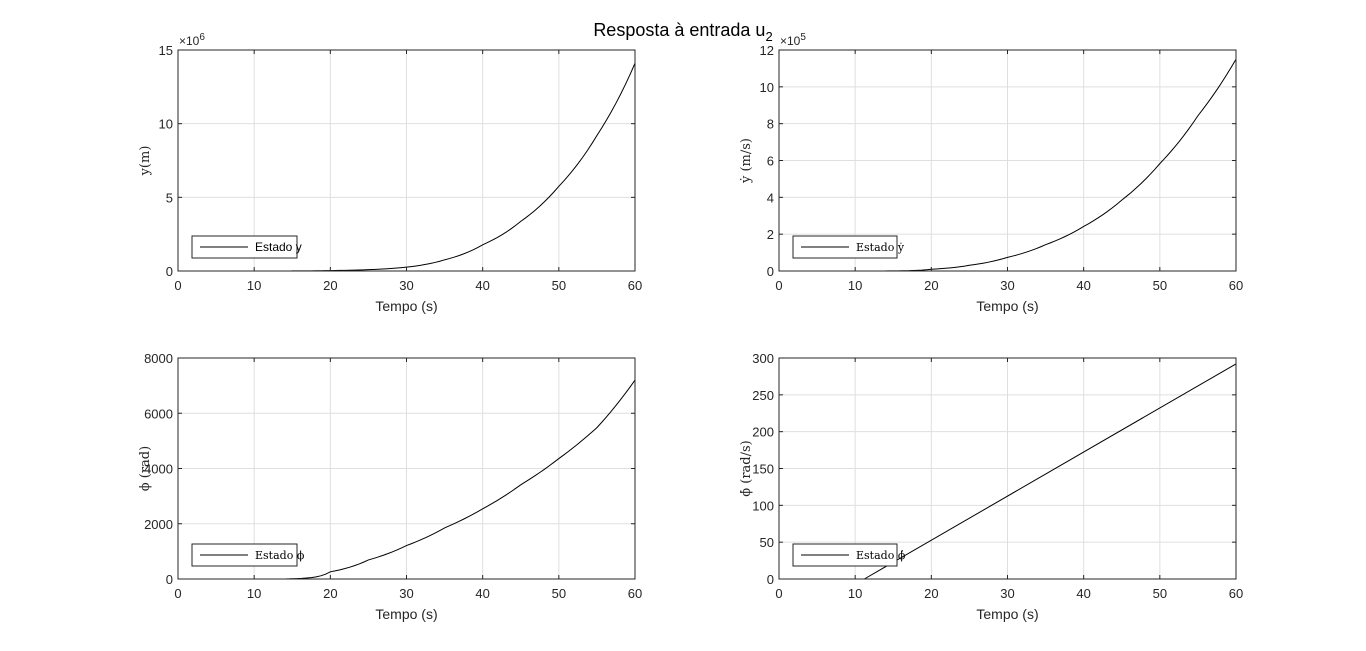  Describe the element at coordinates (763, 395) in the screenshot. I see `y-tick-label: 250` at that location.